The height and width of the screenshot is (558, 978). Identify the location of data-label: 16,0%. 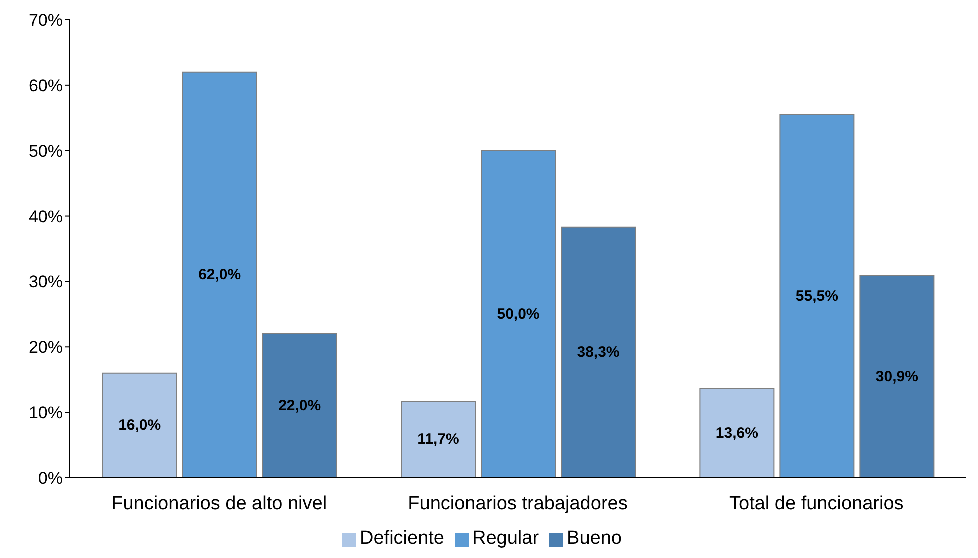
(140, 425).